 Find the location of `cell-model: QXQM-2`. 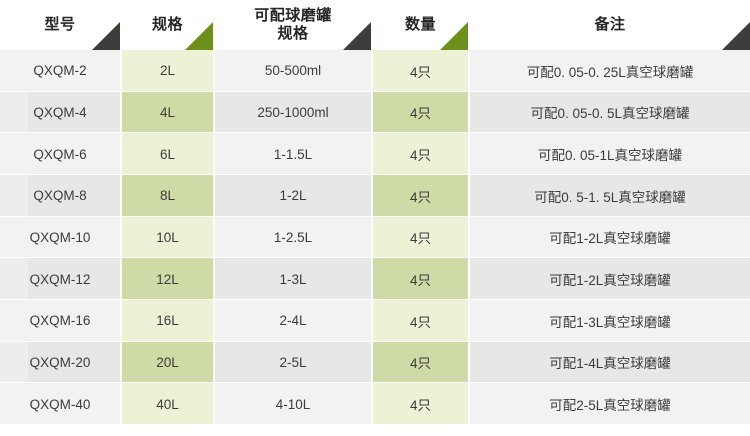

cell-model: QXQM-2 is located at coordinates (60, 71).